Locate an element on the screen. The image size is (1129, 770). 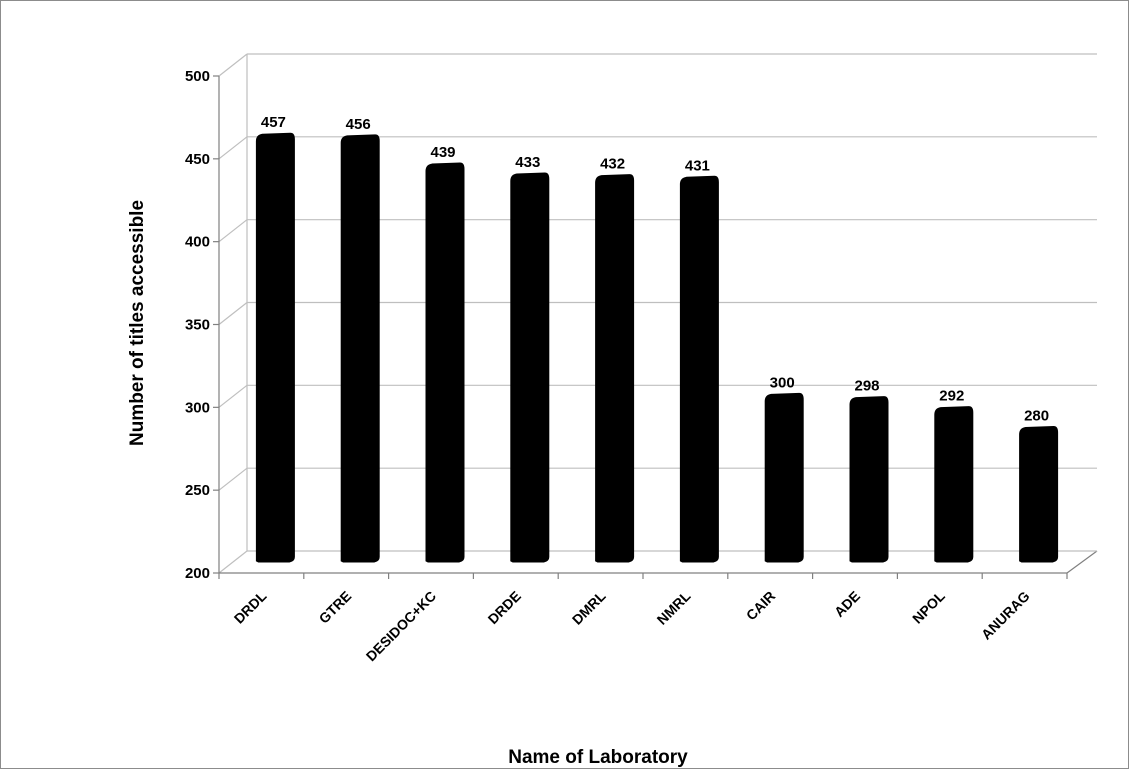
data-label: 431 is located at coordinates (697, 165).